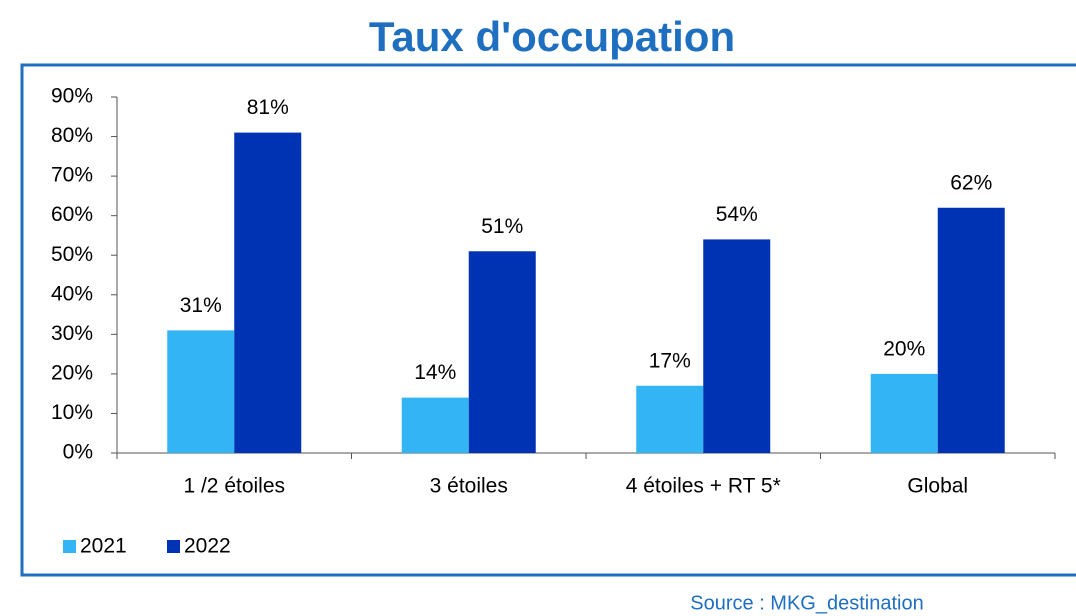 The height and width of the screenshot is (616, 1076). I want to click on y-tick-label: 60%, so click(72, 214).